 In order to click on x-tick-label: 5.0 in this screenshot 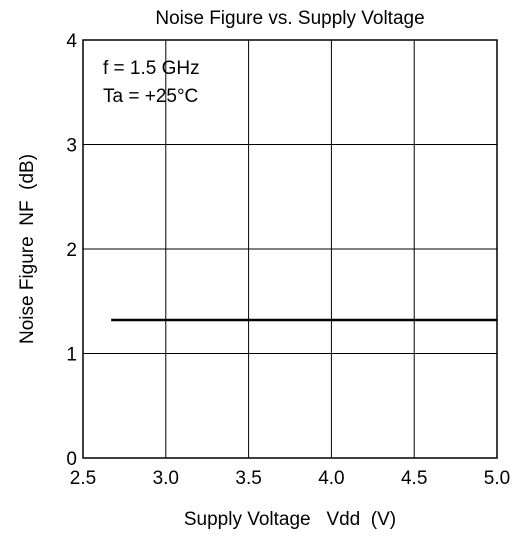, I will do `click(497, 478)`.